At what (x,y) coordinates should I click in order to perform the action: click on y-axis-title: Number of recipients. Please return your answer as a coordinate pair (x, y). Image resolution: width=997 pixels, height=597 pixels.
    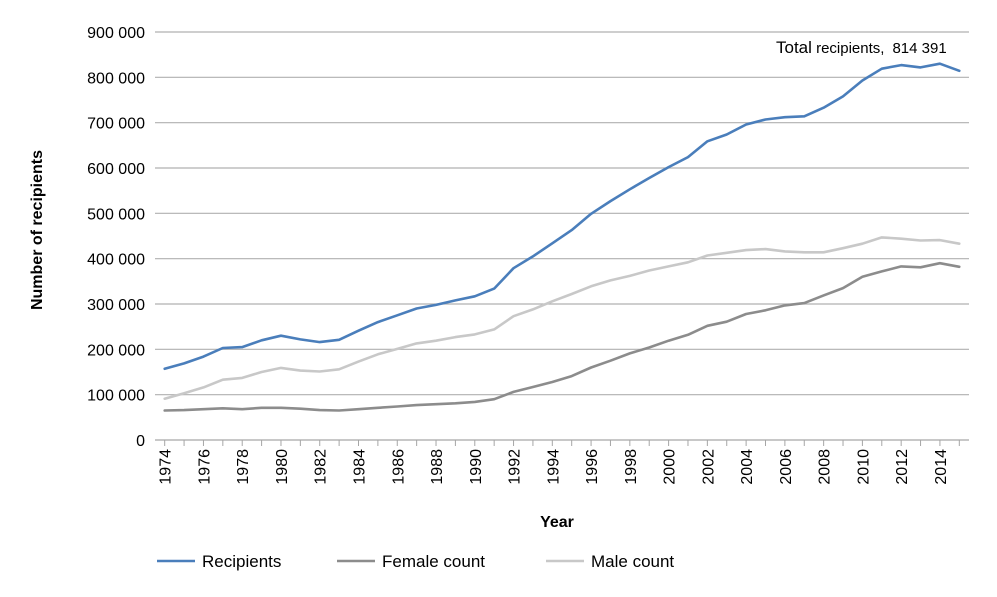
    Looking at the image, I should click on (37, 230).